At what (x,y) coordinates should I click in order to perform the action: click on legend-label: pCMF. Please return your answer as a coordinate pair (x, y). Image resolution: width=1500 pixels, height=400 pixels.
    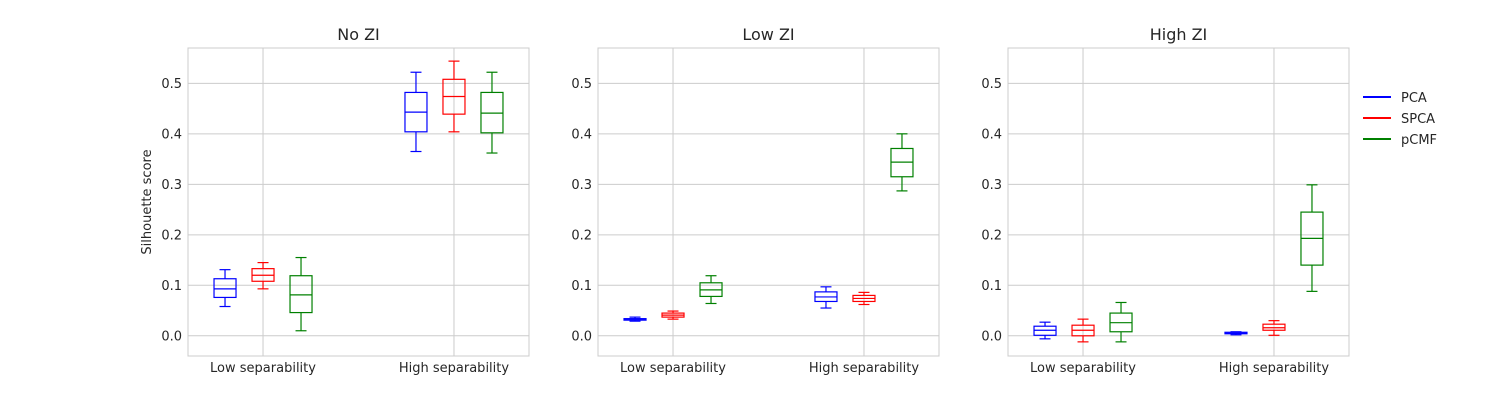
    Looking at the image, I should click on (1419, 140).